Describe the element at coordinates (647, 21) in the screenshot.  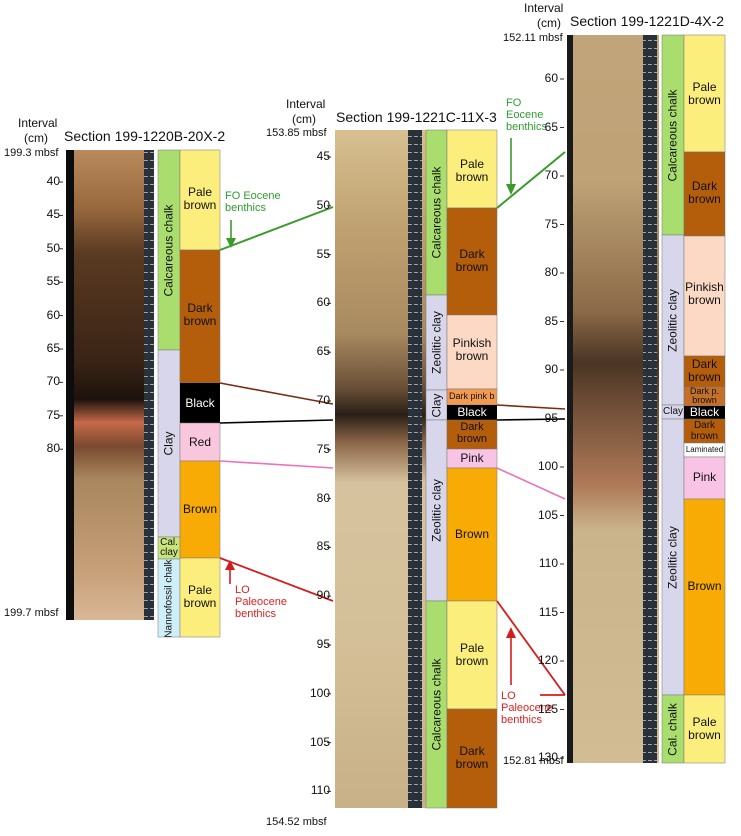
I see `core3-title: Section 199-1221D-4X-2` at that location.